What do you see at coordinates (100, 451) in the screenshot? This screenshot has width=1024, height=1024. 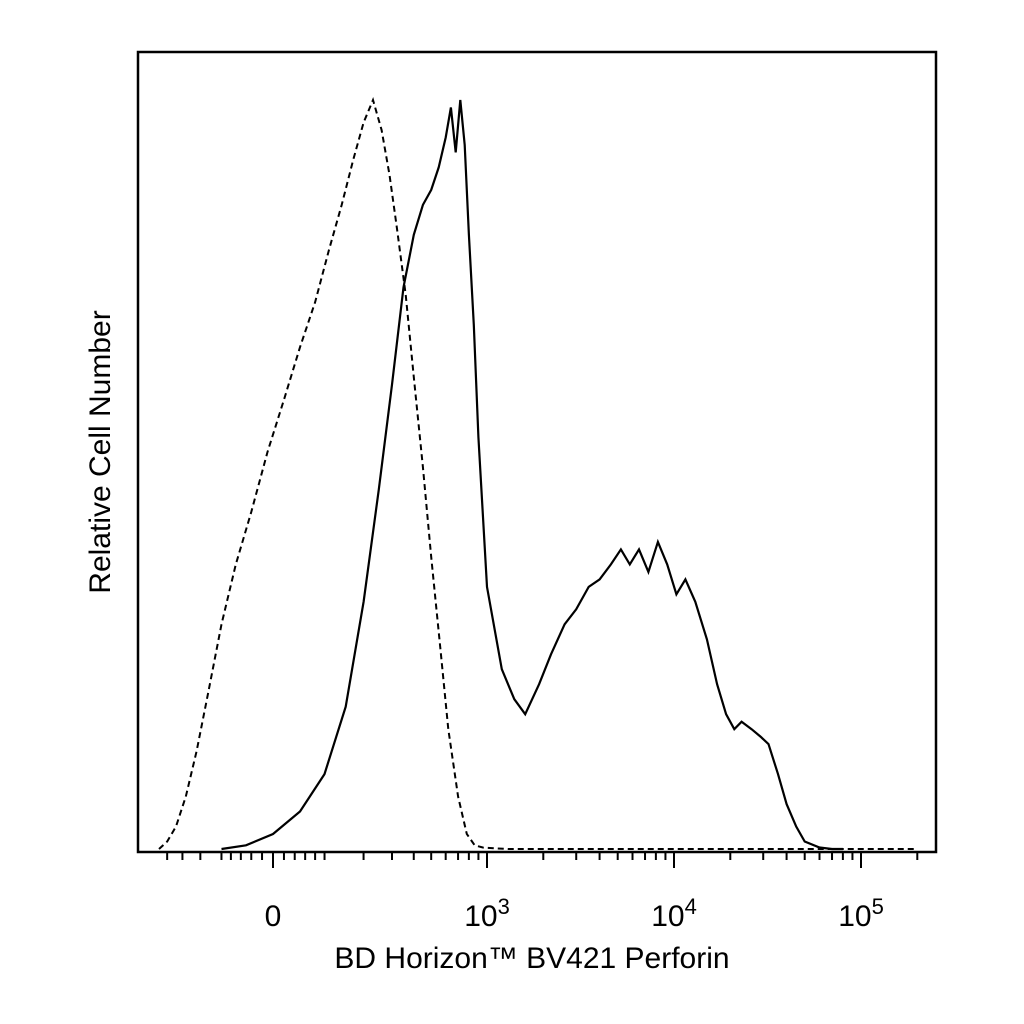 I see `y-axis-label: Relative Cell Number` at bounding box center [100, 451].